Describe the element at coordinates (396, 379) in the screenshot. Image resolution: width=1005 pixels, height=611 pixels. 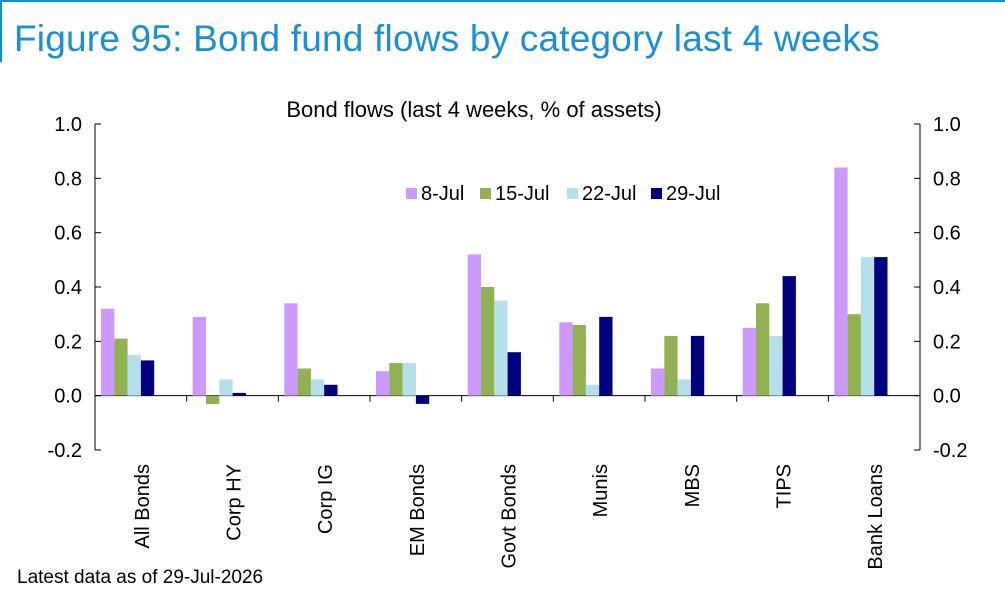
I see `bar-15-Jul-EM Bonds` at that location.